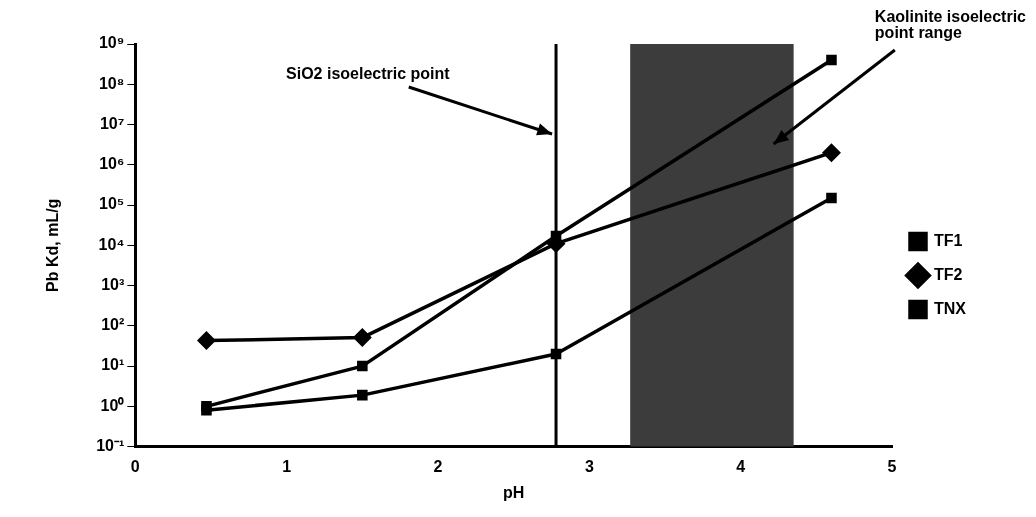 The height and width of the screenshot is (517, 1036). I want to click on x-tick-label: 0, so click(135, 466).